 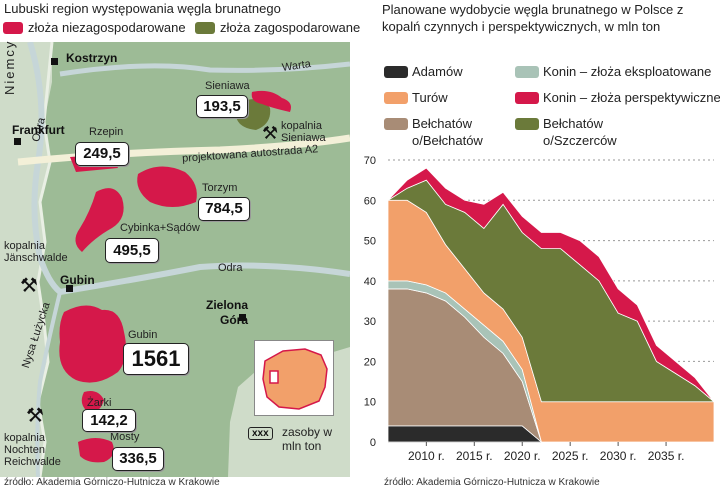 What do you see at coordinates (230, 268) in the screenshot?
I see `river-label-odra-south: Odra` at bounding box center [230, 268].